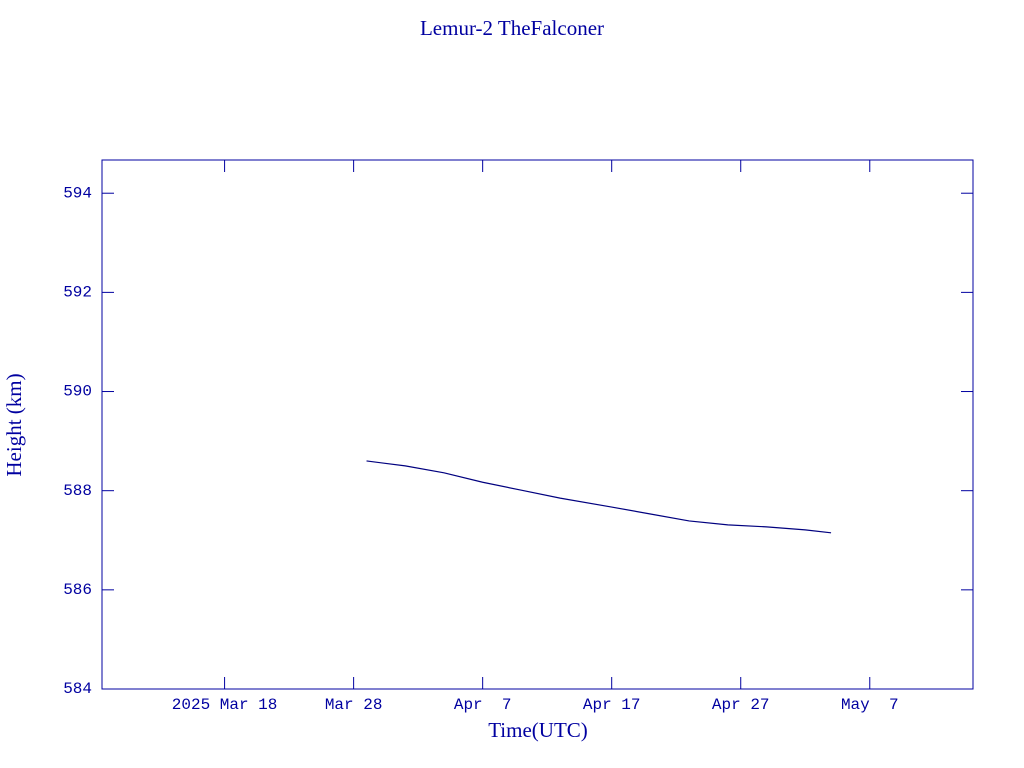  What do you see at coordinates (870, 705) in the screenshot?
I see `x-tick-label: May 7` at bounding box center [870, 705].